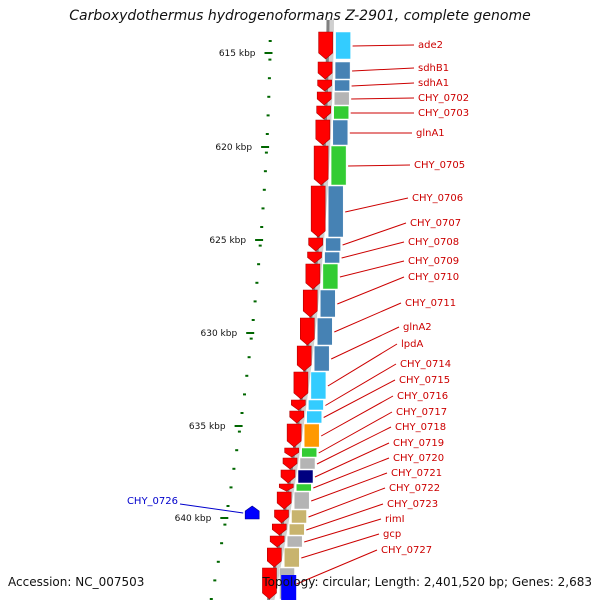  Describe the element at coordinates (152, 501) in the screenshot. I see `gene-label-CHY_0726: CHY_0726` at that location.